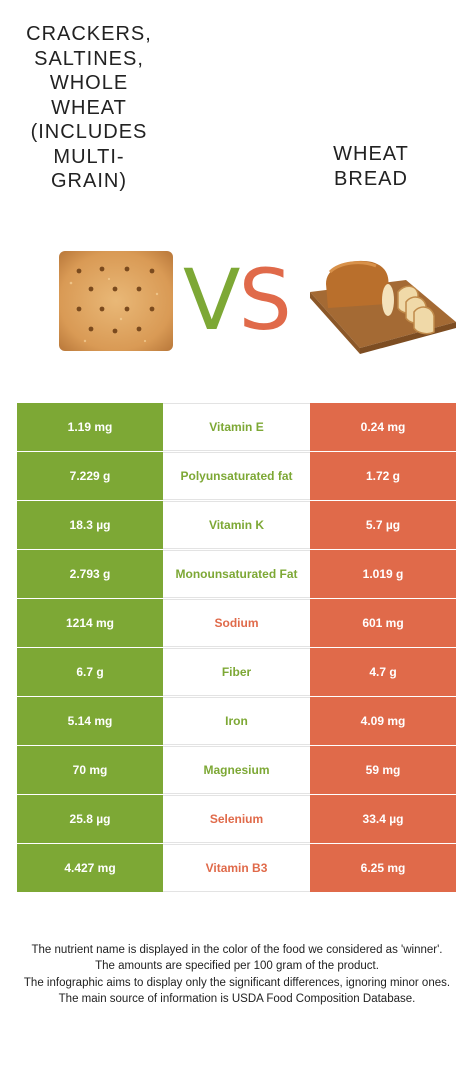  What do you see at coordinates (90, 672) in the screenshot?
I see `left-value: 6.7 g` at bounding box center [90, 672].